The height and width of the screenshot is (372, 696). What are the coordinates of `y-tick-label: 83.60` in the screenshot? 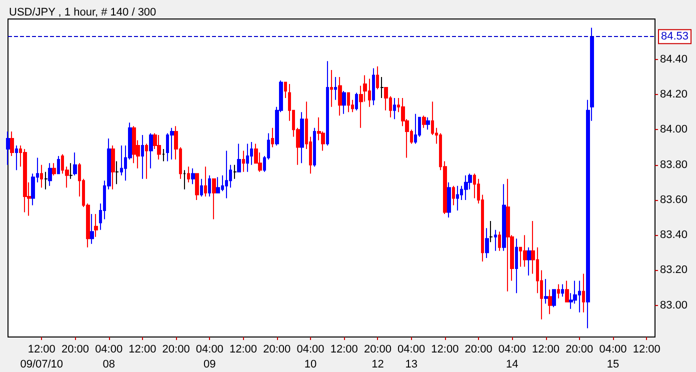 It's located at (674, 200).